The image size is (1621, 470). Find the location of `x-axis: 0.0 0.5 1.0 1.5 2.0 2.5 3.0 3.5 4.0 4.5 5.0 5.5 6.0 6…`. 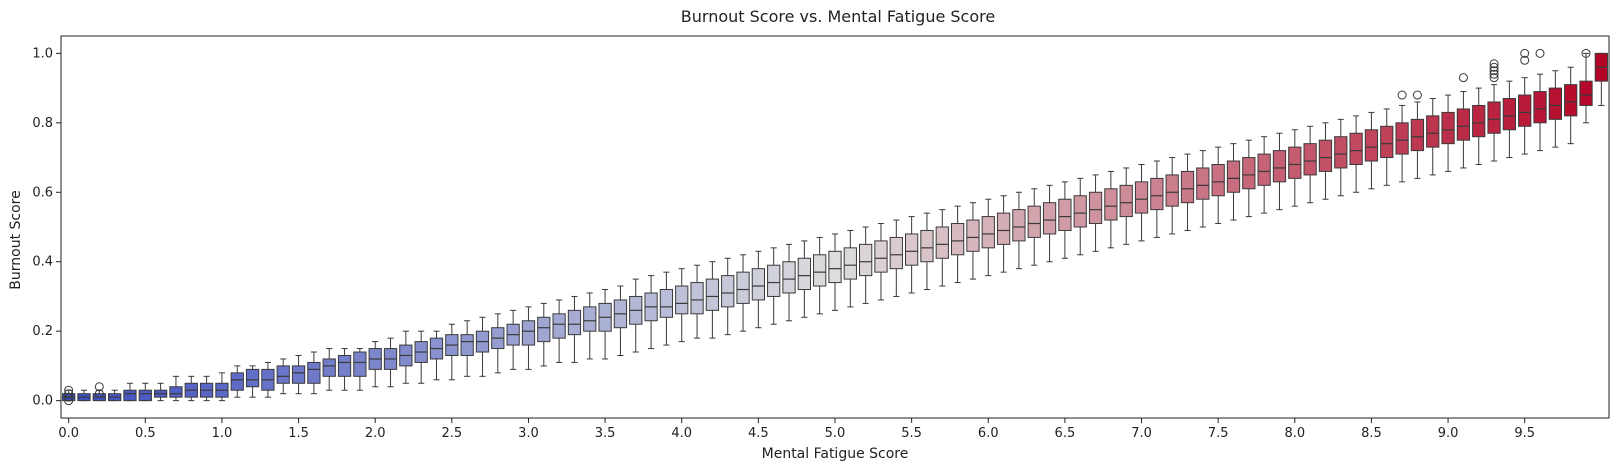

x-axis: 0.0 0.5 1.0 1.5 2.0 2.5 3.0 3.5 4.0 4.5 5.0 5.5 6.0 6… is located at coordinates (796, 429).